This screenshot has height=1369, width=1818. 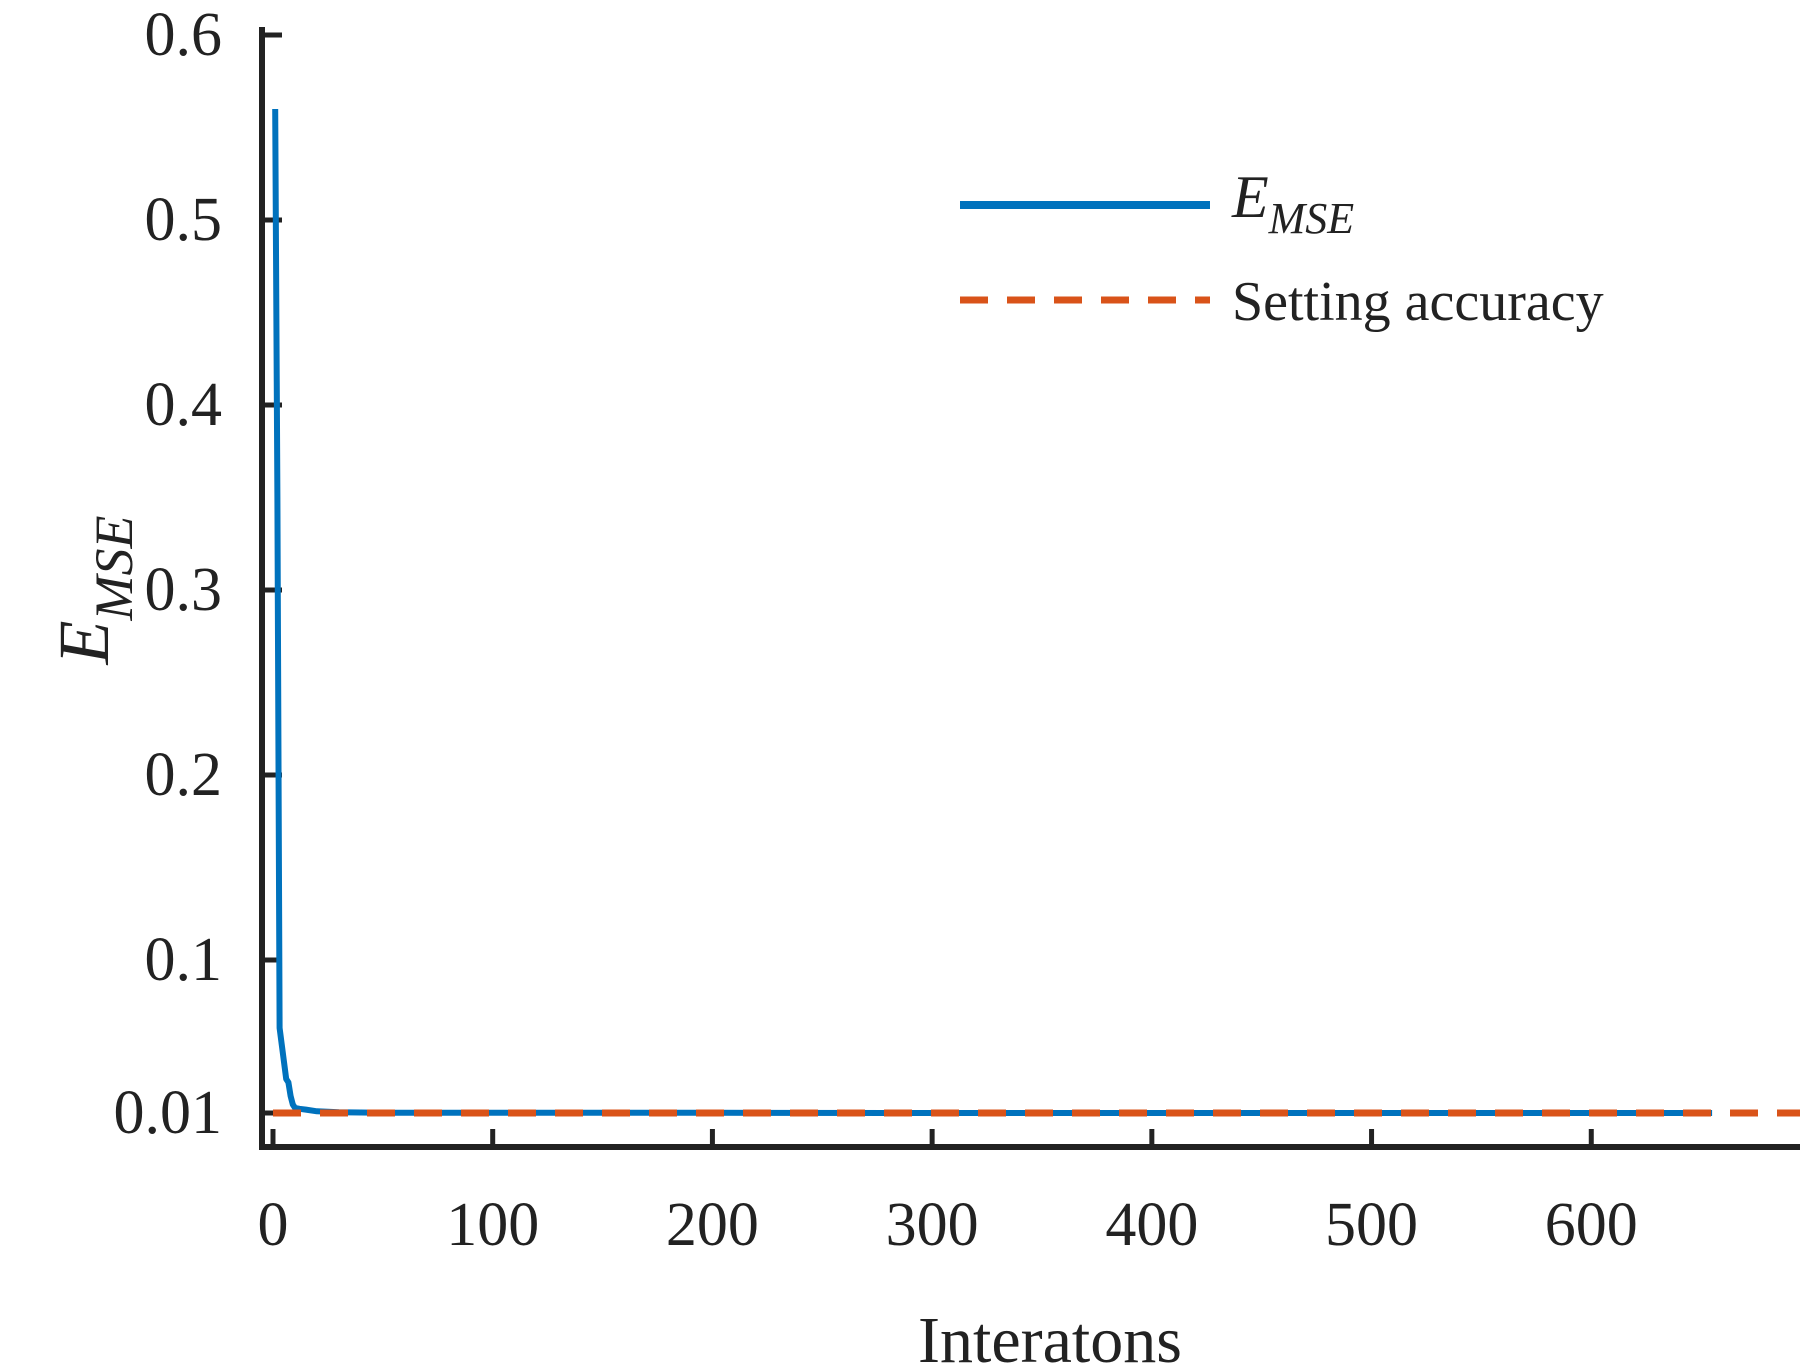 I want to click on x-tick-label: 100, so click(x=492, y=1225).